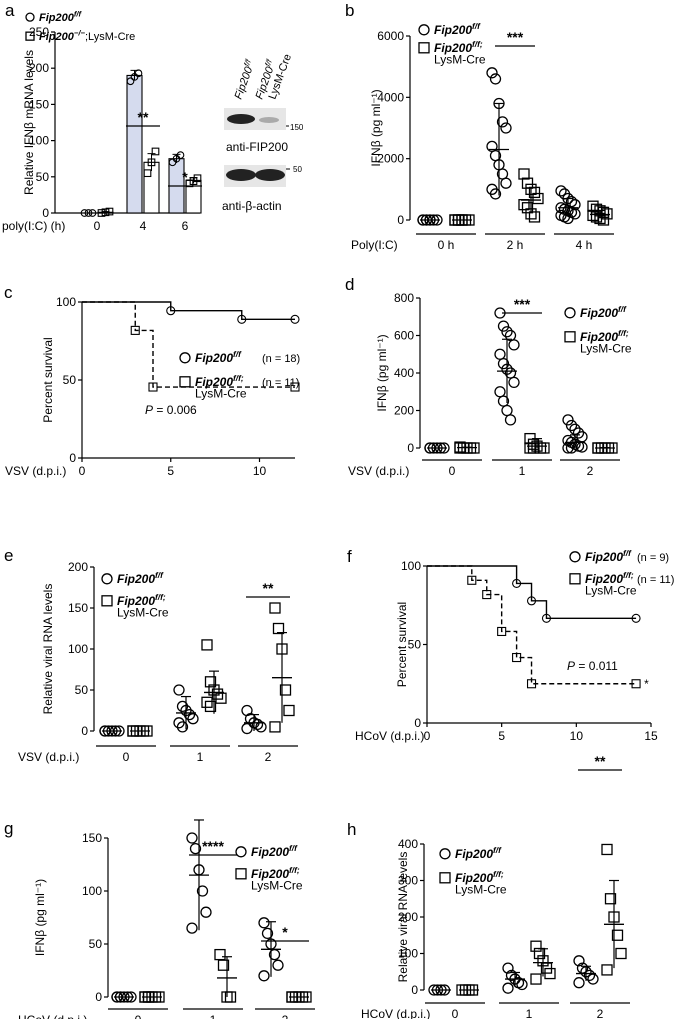 Image resolution: width=675 pixels, height=1019 pixels. I want to click on a-legend-2-label: Fip200−/−;LysM-Cre, so click(87, 36).